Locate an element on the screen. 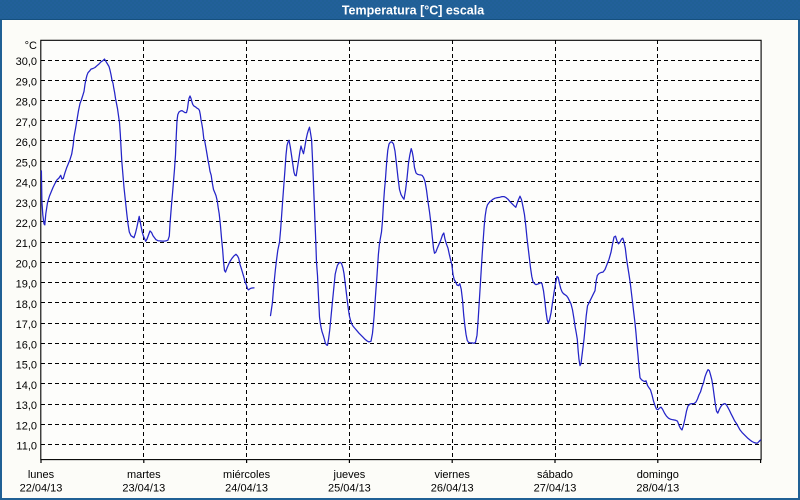 This screenshot has width=800, height=500. svg-text: 18,0 is located at coordinates (26, 305).